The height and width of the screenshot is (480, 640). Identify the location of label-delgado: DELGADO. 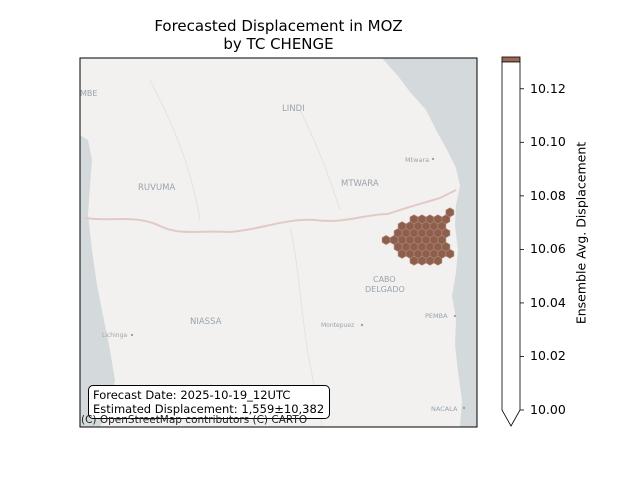
(385, 289).